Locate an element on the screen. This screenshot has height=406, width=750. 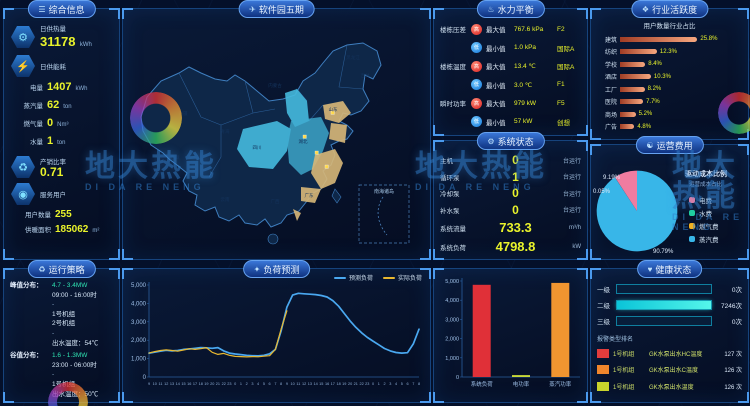
device-label: 循环泵 is located at coordinates (450, 178).